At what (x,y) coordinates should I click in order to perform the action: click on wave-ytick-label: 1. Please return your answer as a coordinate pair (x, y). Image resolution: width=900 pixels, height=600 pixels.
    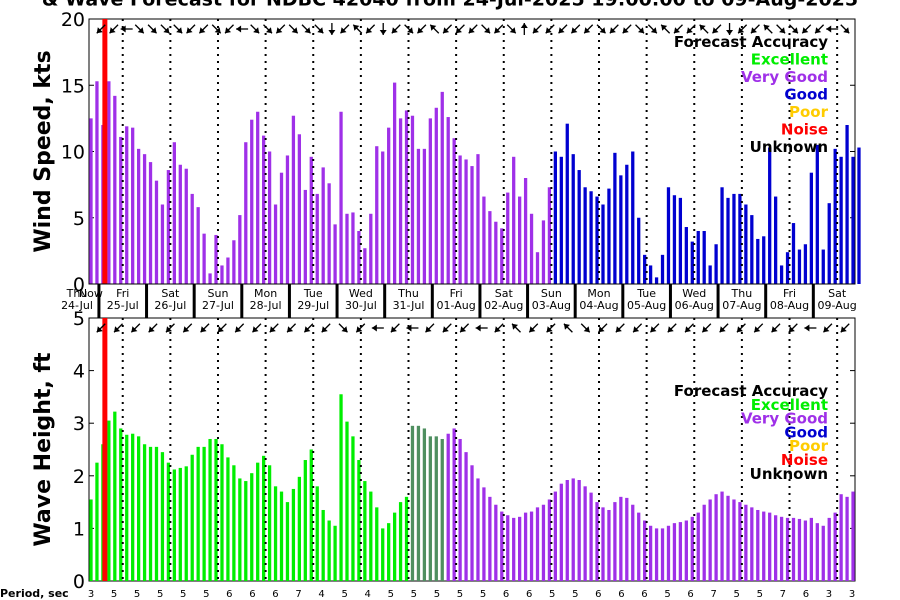
    Looking at the image, I should click on (79, 529).